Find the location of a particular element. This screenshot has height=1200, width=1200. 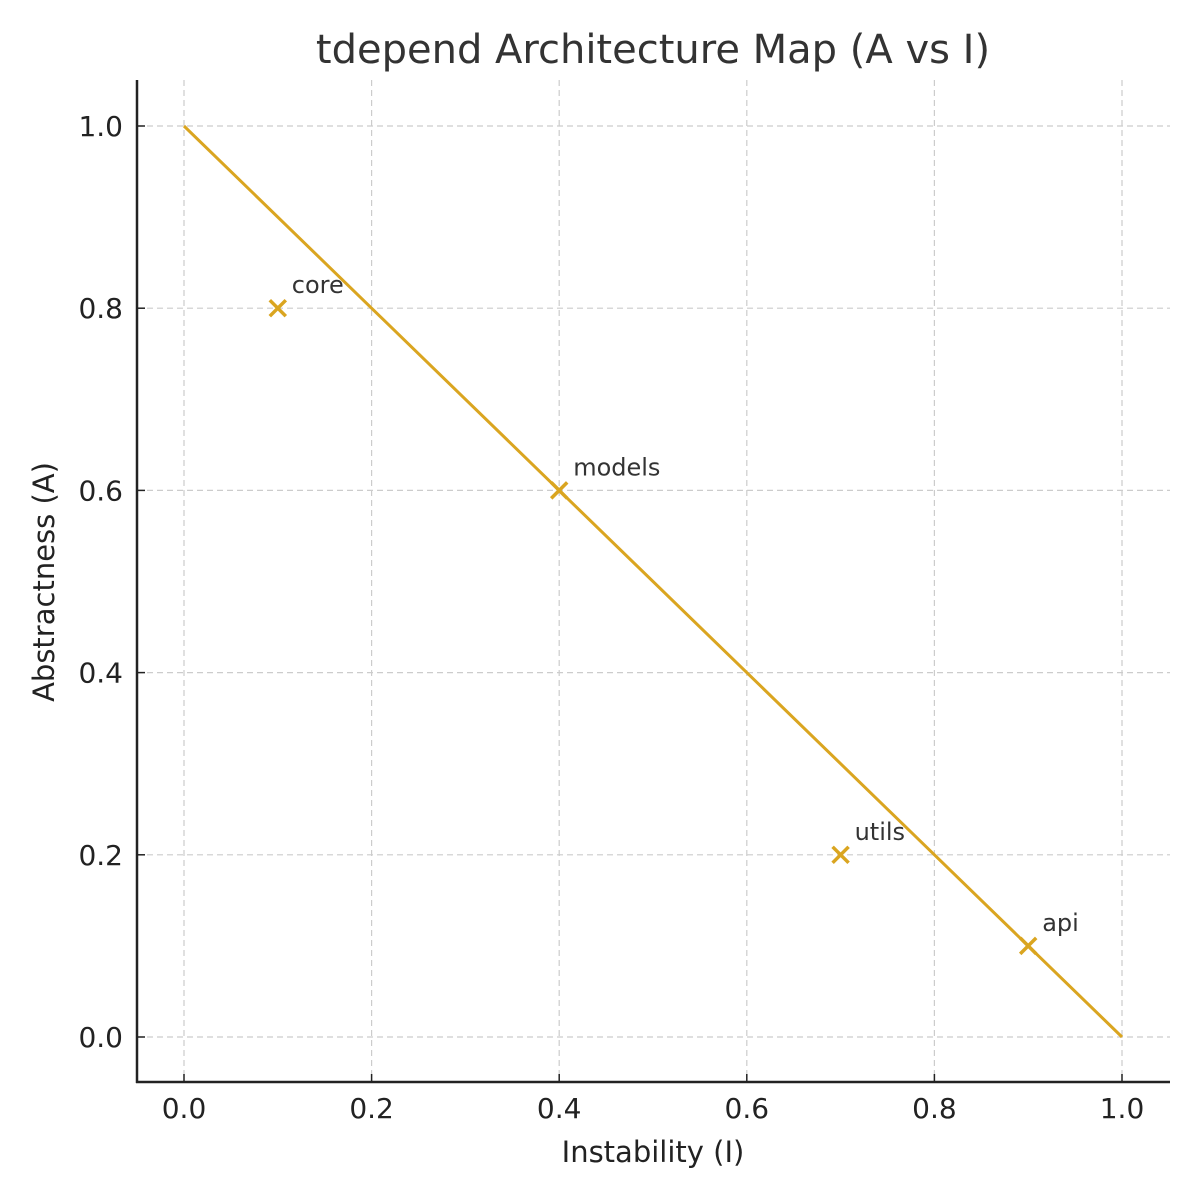

point-label: api is located at coordinates (1060, 923).